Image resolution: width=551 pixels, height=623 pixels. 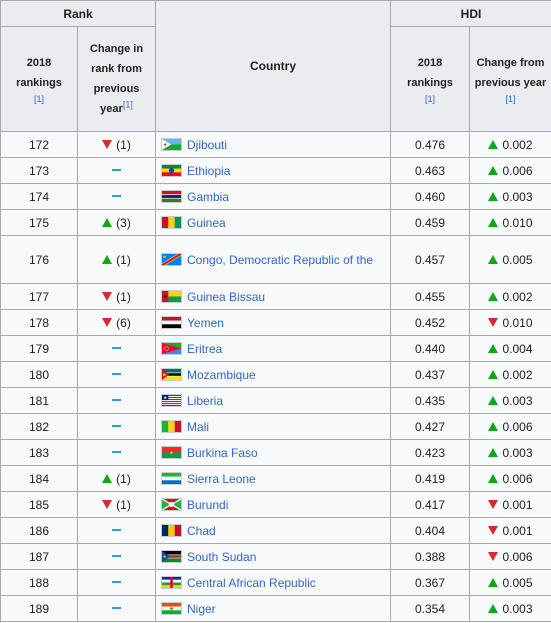 I want to click on burkina-faso-flag-icon, so click(x=171, y=452).